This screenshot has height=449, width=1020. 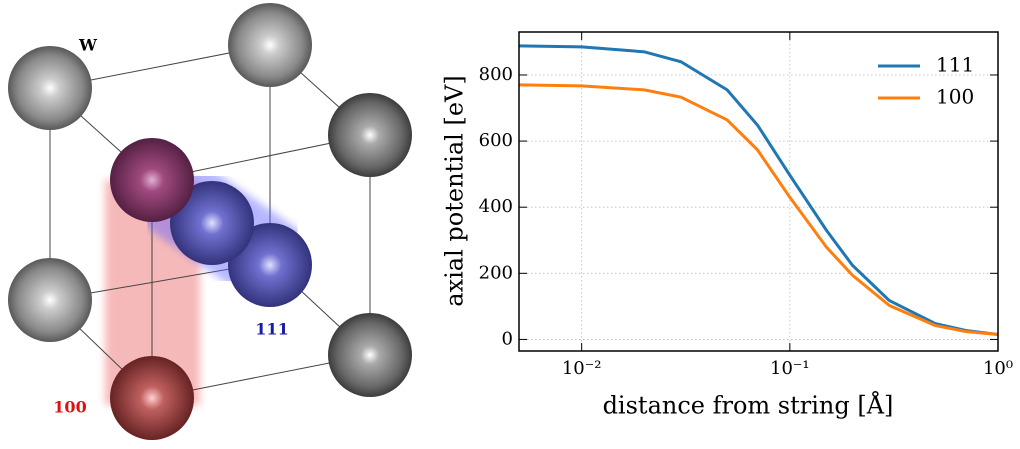 What do you see at coordinates (748, 405) in the screenshot?
I see `x-axis-label: distance from string [Å]` at bounding box center [748, 405].